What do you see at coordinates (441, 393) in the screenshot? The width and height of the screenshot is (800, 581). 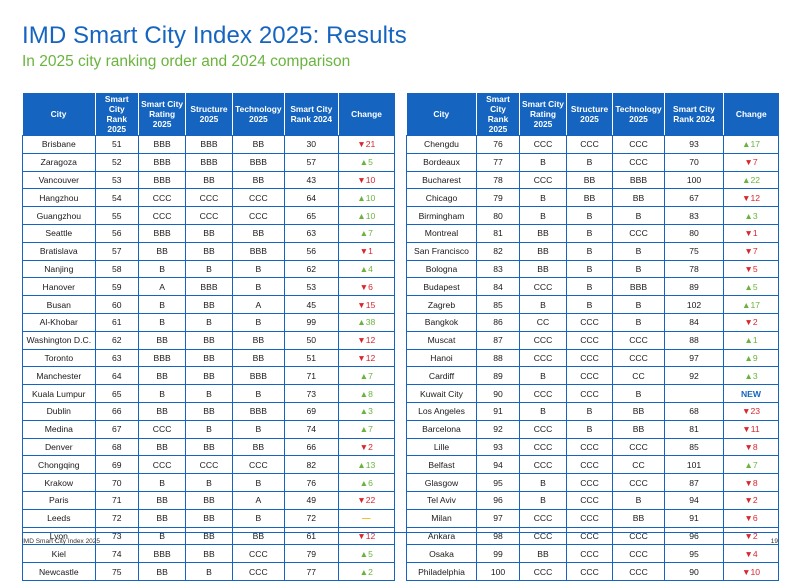 I see `cell-city: Kuwait City` at bounding box center [441, 393].